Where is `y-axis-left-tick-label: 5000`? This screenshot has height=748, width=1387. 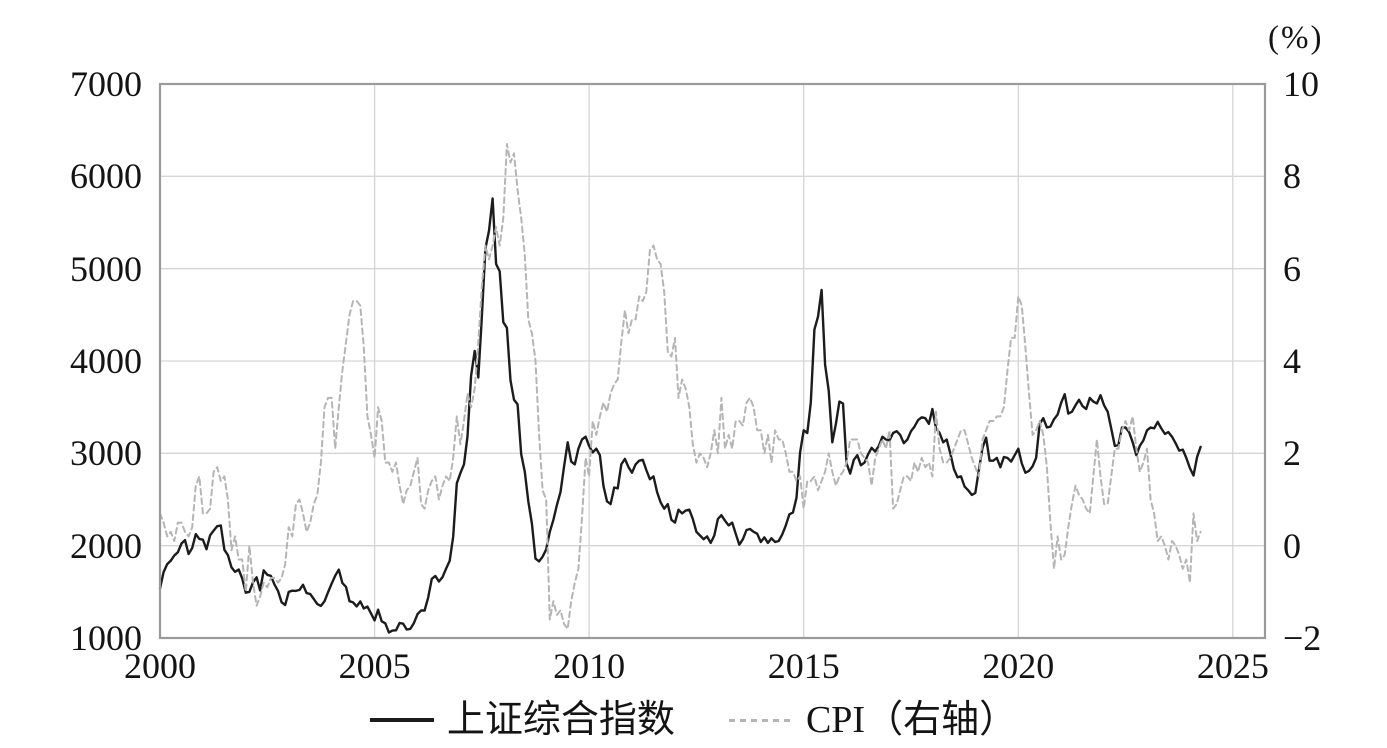 y-axis-left-tick-label: 5000 is located at coordinates (106, 268).